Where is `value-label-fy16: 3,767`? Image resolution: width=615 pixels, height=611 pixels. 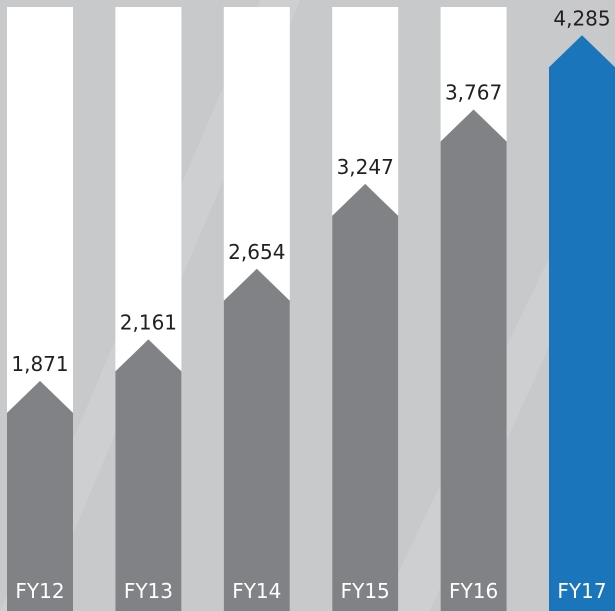
value-label-fy16: 3,767 is located at coordinates (473, 92).